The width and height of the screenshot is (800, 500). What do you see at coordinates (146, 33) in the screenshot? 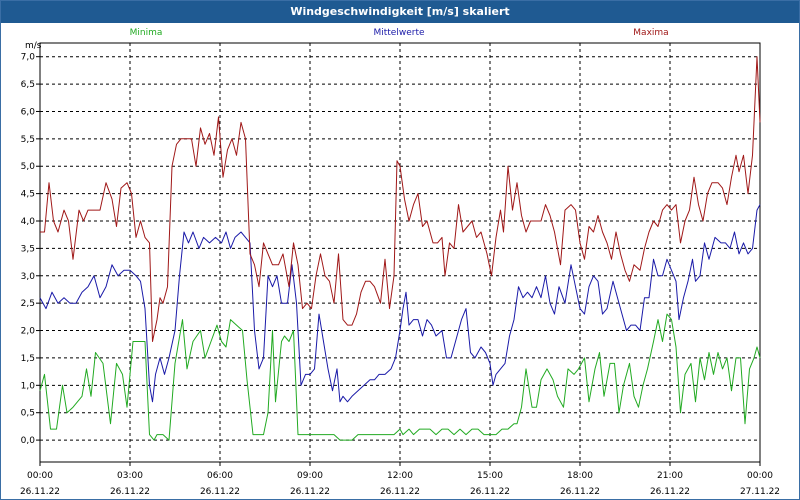
I see `legend-entry-minima: Minima` at bounding box center [146, 33].